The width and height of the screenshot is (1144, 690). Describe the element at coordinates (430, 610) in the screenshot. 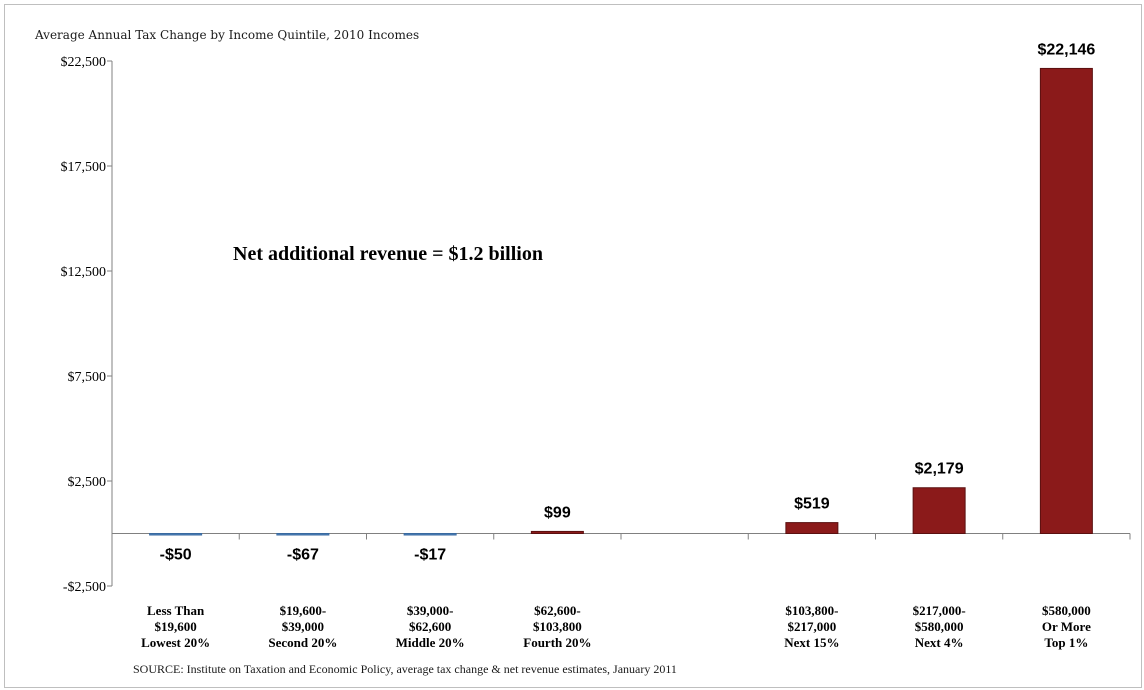

I see `category-label: $39,000-` at that location.